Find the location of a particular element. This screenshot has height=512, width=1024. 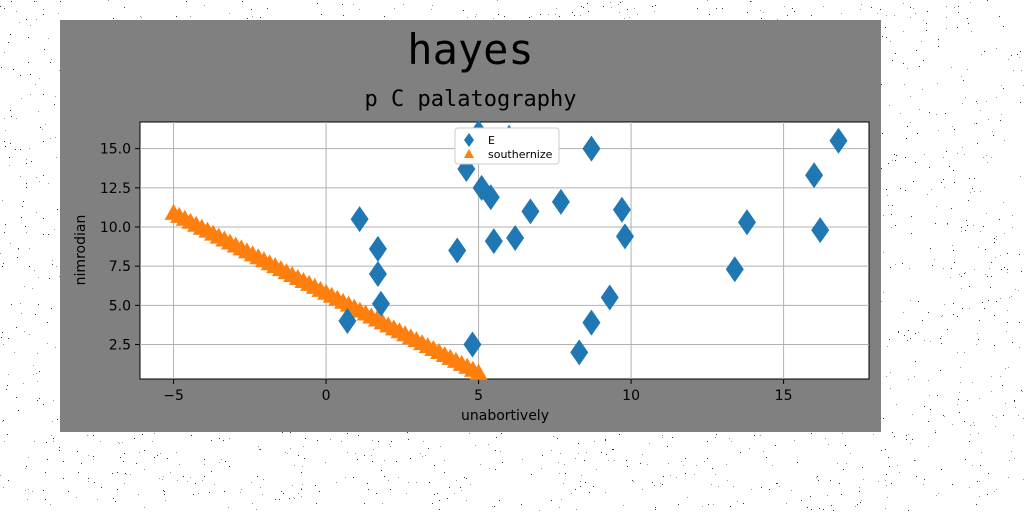

legend-marker-e is located at coordinates (469, 140).